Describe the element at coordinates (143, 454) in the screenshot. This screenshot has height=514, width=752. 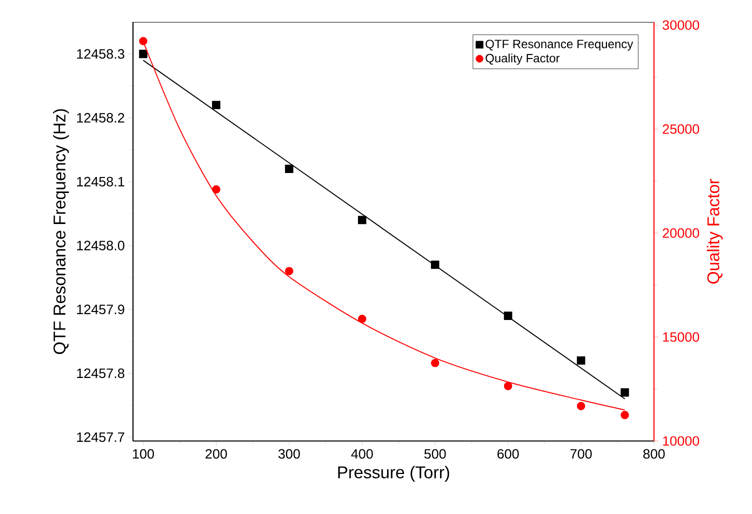
I see `x-tick-label: 100` at that location.